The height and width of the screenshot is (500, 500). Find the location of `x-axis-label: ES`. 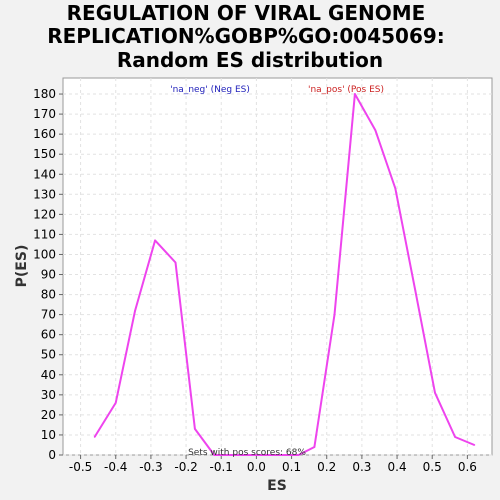

x-axis-label: ES is located at coordinates (277, 486).